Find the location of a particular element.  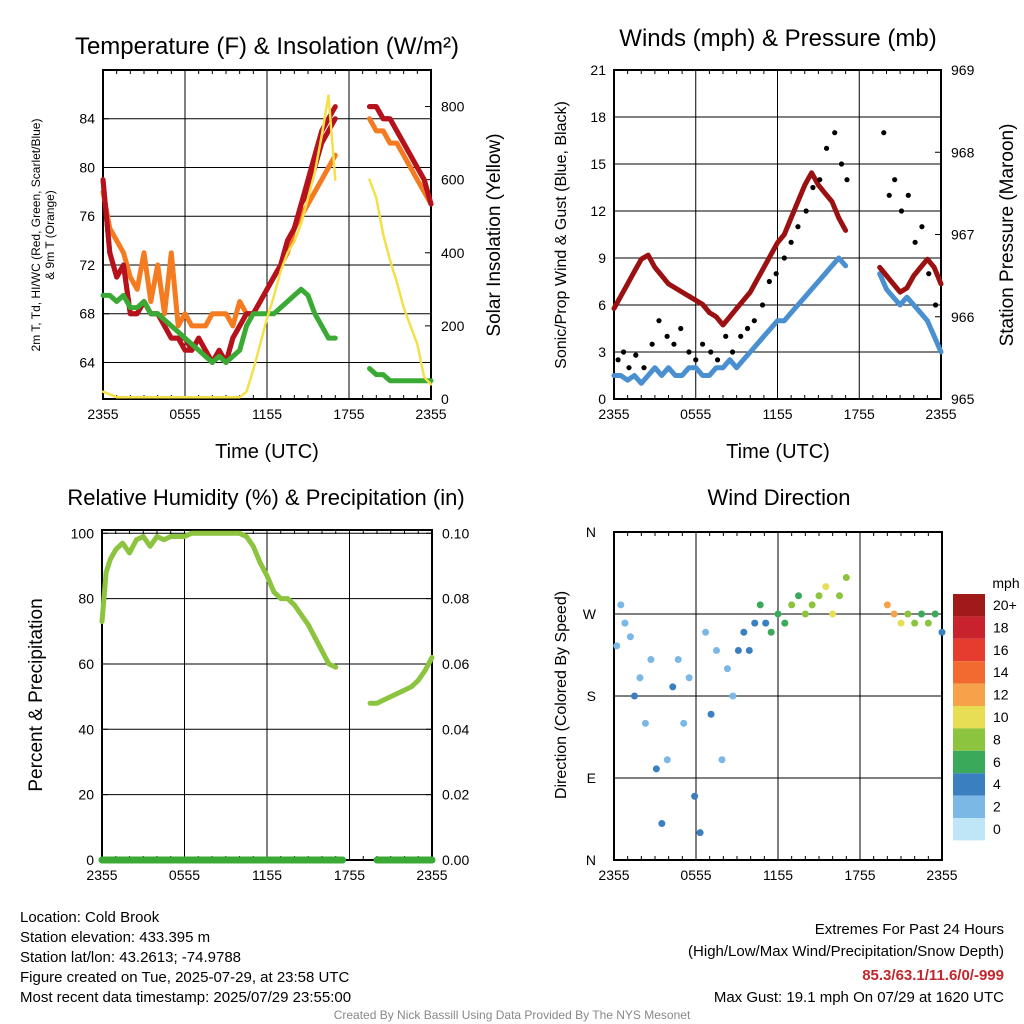

temperature-x-ticks: 2355 0555 1155 1755 2355 is located at coordinates (266, 414).